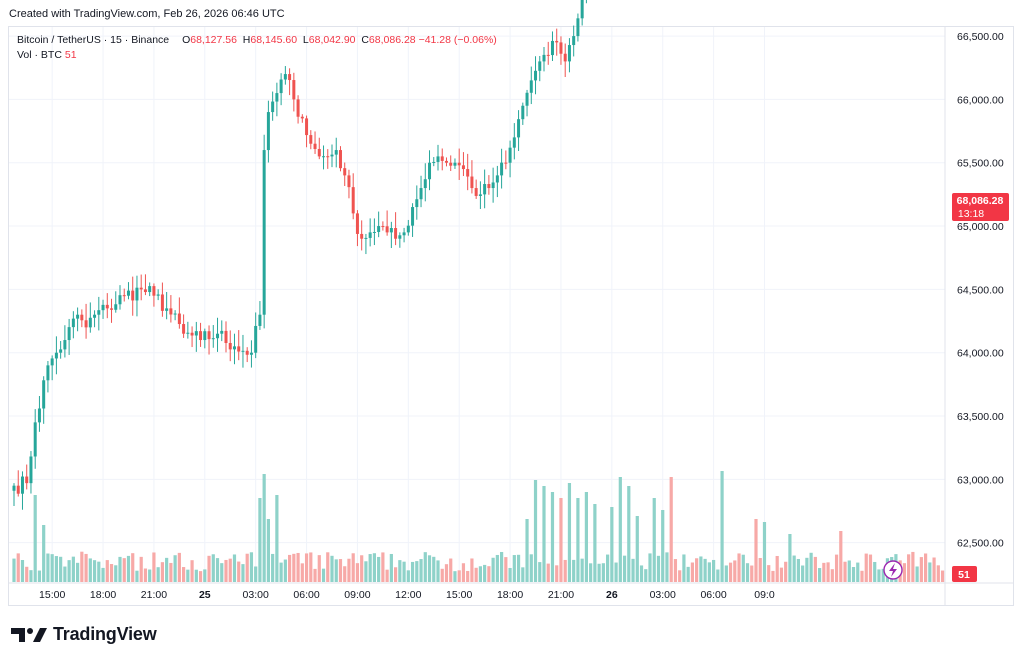 The width and height of the screenshot is (1024, 661). Describe the element at coordinates (306, 595) in the screenshot. I see `time-tick-label: 06:00` at that location.